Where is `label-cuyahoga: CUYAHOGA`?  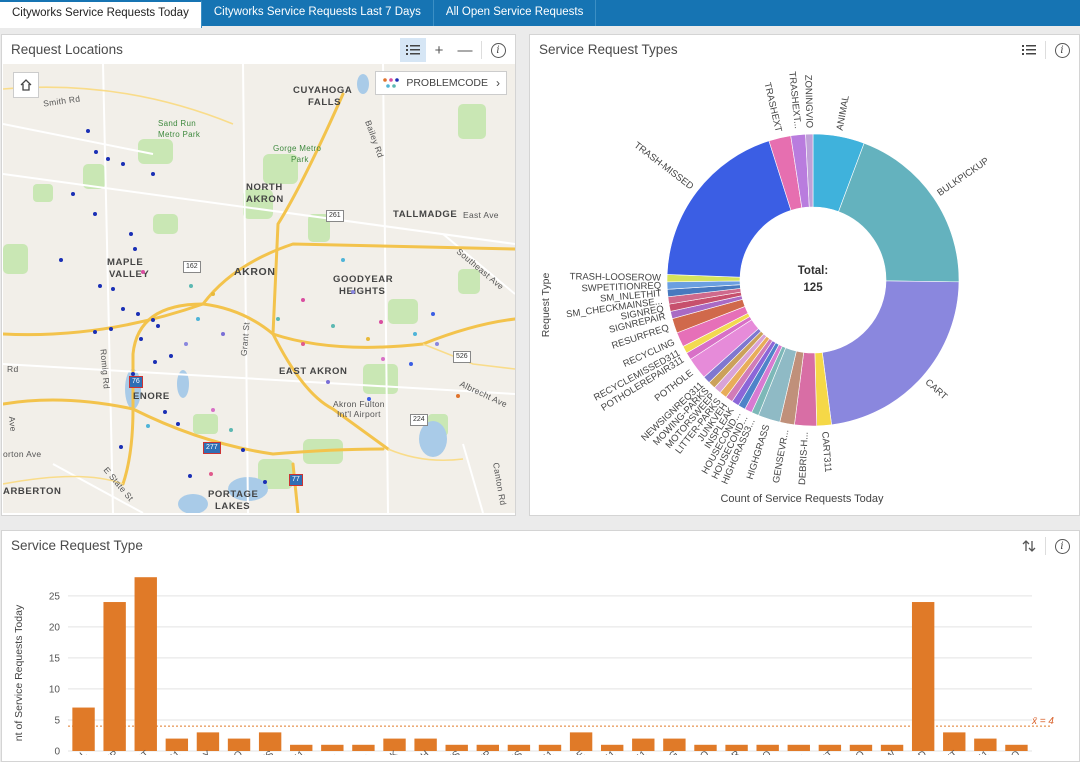 label-cuyahoga: CUYAHOGA is located at coordinates (323, 90).